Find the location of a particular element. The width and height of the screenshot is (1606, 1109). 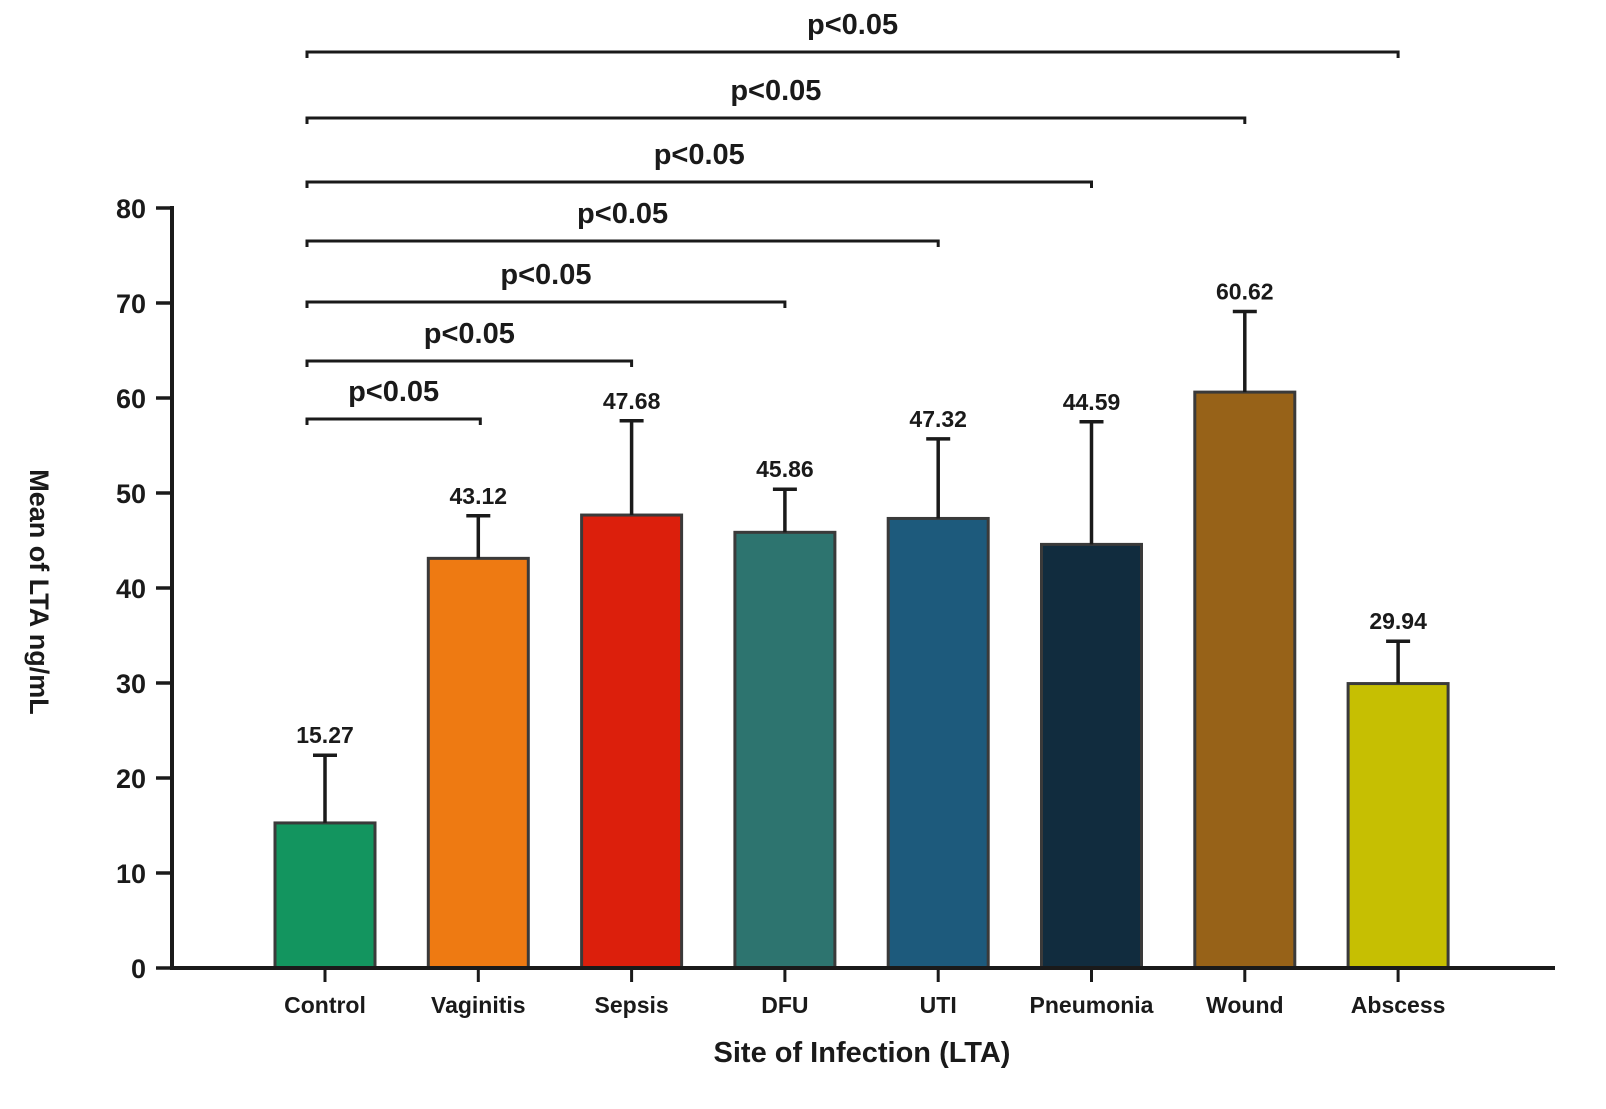

y-tick-label: 80 is located at coordinates (131, 209).